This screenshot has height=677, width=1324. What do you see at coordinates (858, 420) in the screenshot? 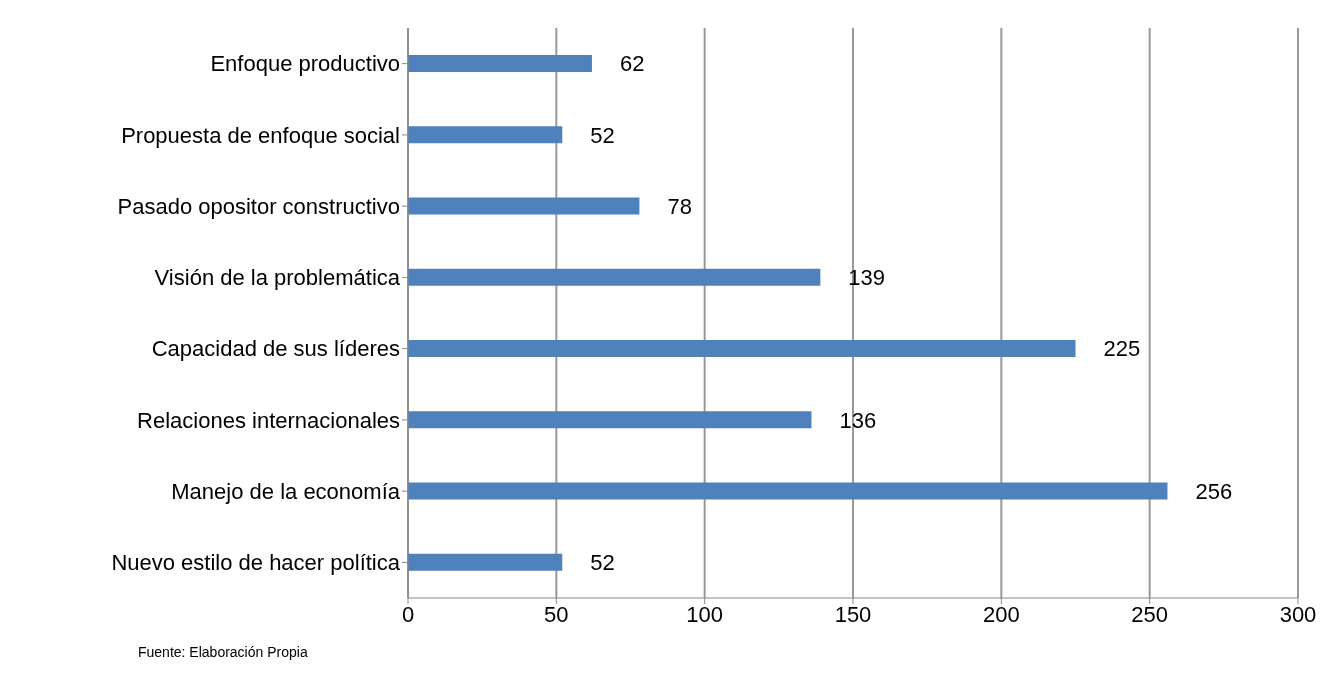
I see `data-label: 136` at bounding box center [858, 420].